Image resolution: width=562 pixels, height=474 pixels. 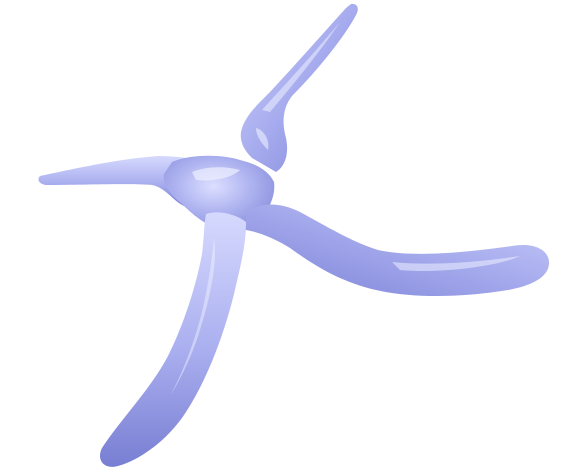 I want to click on upper-right-jaw, so click(x=299, y=87).